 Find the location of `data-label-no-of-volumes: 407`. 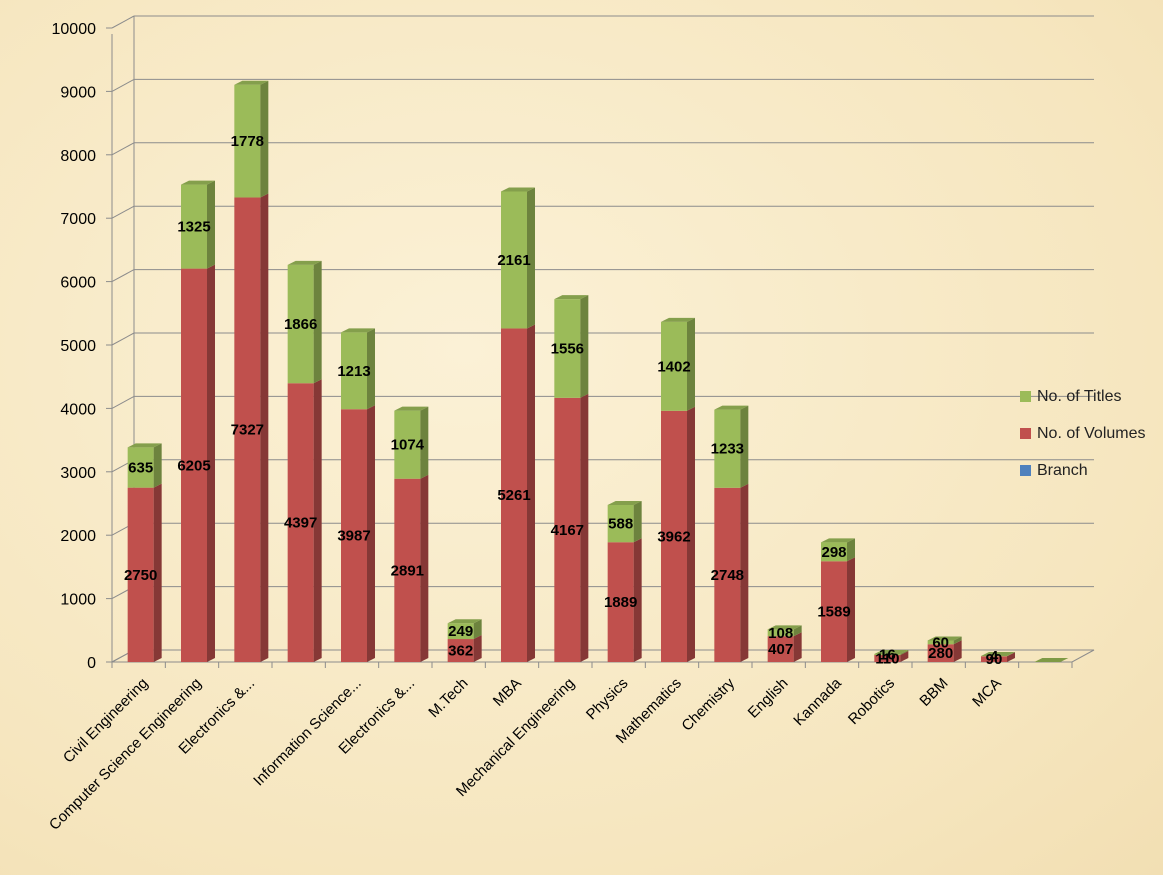

data-label-no-of-volumes: 407 is located at coordinates (780, 649).